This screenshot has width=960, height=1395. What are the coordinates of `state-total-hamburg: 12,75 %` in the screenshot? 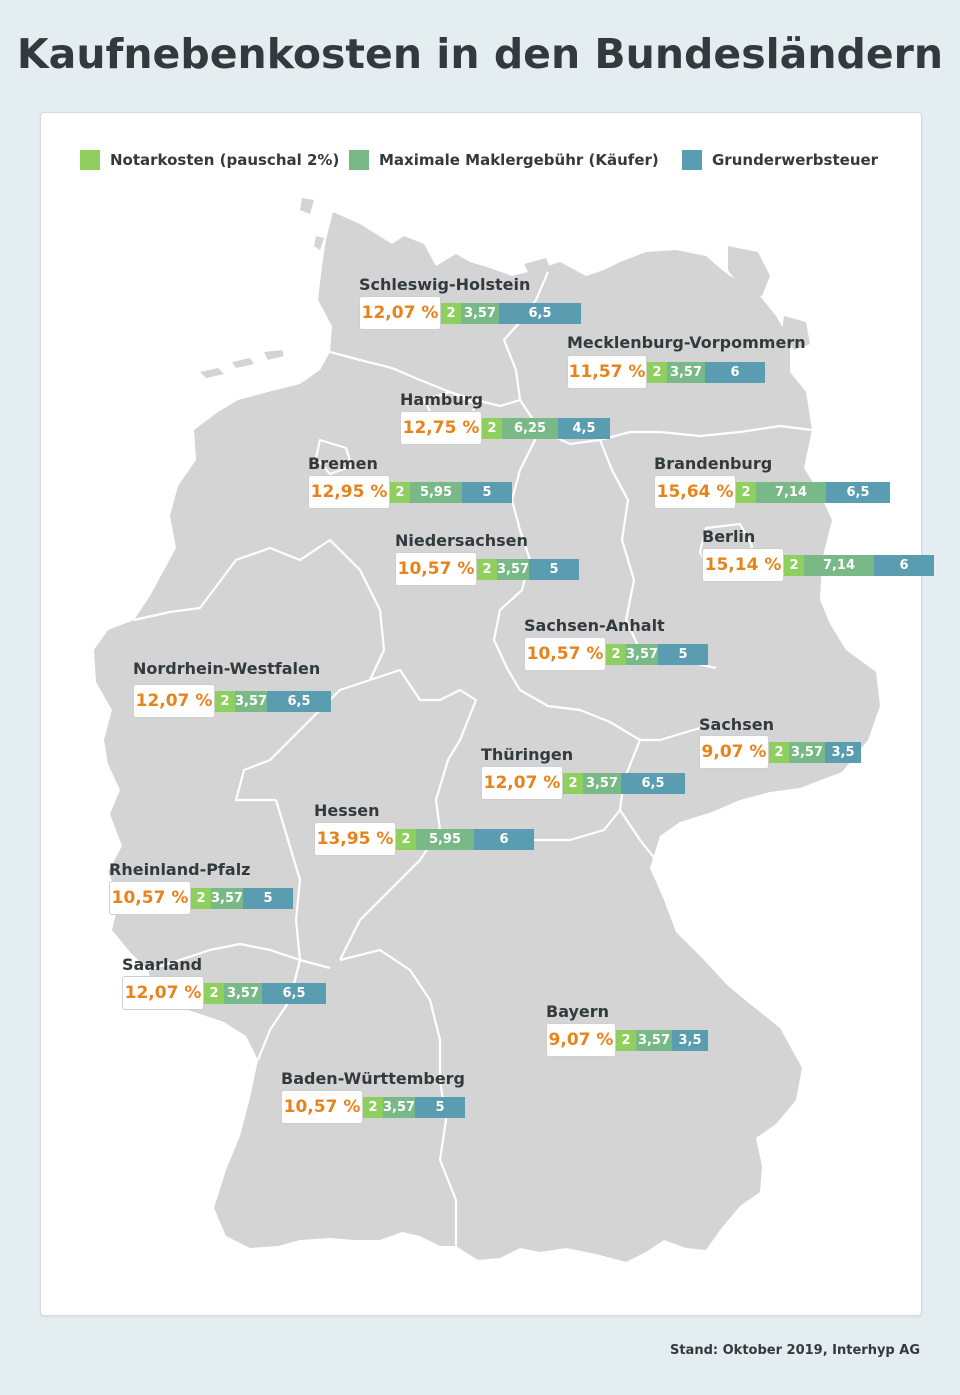 It's located at (441, 428).